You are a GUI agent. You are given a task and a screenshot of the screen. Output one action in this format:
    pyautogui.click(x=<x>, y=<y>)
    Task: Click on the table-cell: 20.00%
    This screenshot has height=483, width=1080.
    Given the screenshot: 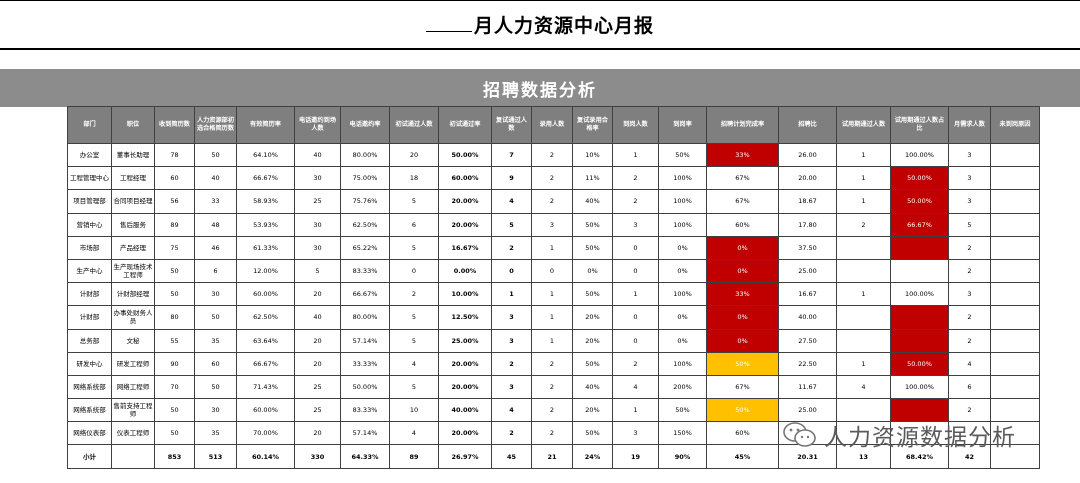 What is the action you would take?
    pyautogui.click(x=465, y=363)
    